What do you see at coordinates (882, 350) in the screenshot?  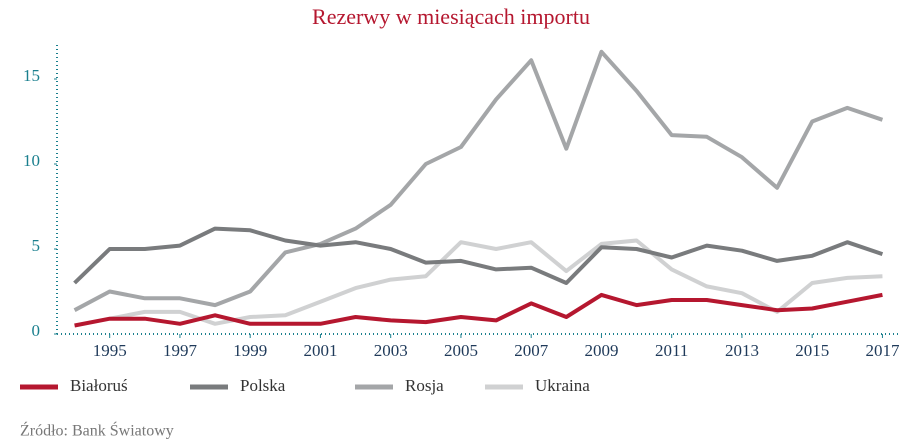 I see `x-tick-label: 2017` at bounding box center [882, 350].